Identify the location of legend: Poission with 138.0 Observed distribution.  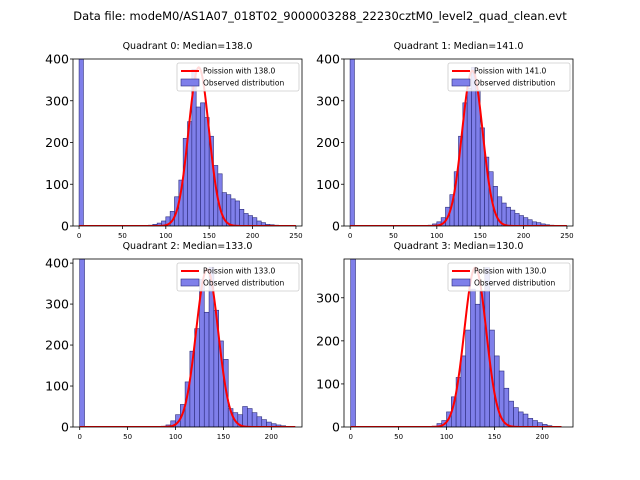
(238, 77).